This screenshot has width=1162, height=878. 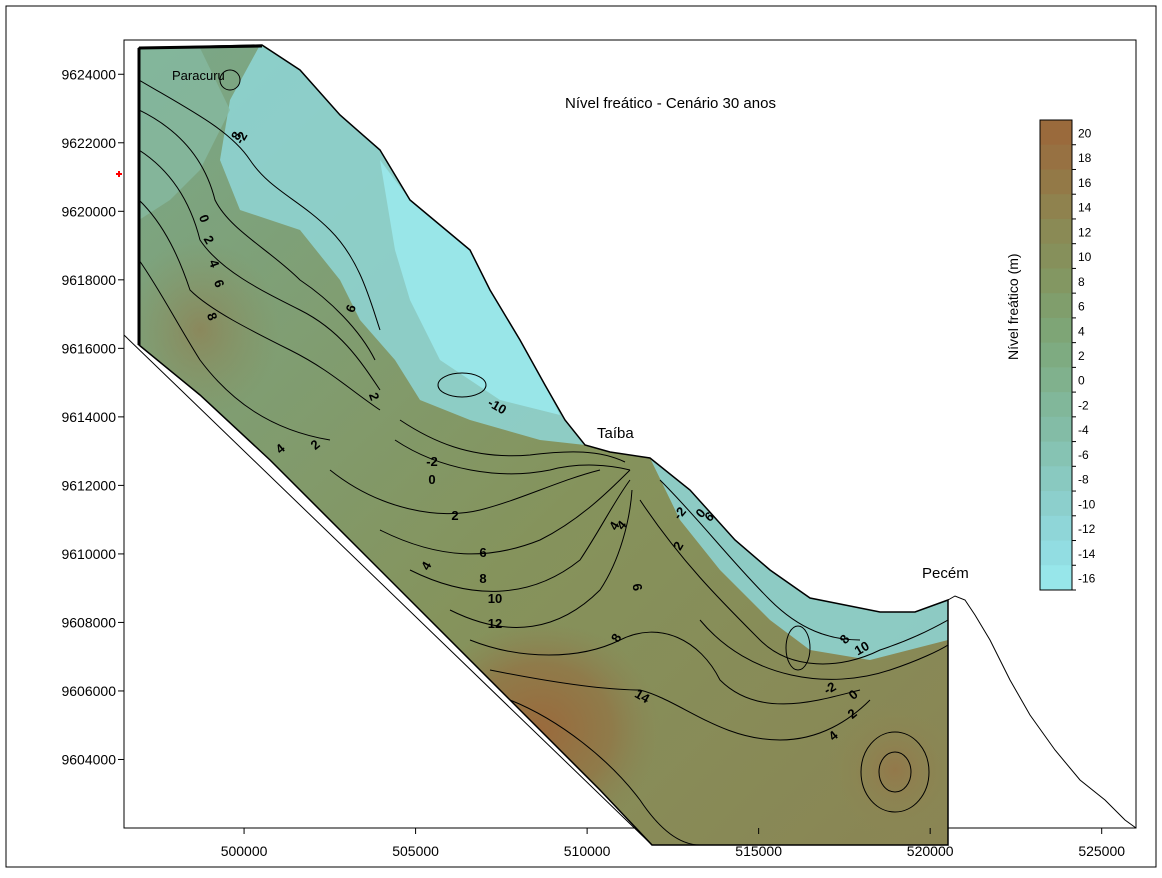 I want to click on y-tick-label: 9616000, so click(x=88, y=348).